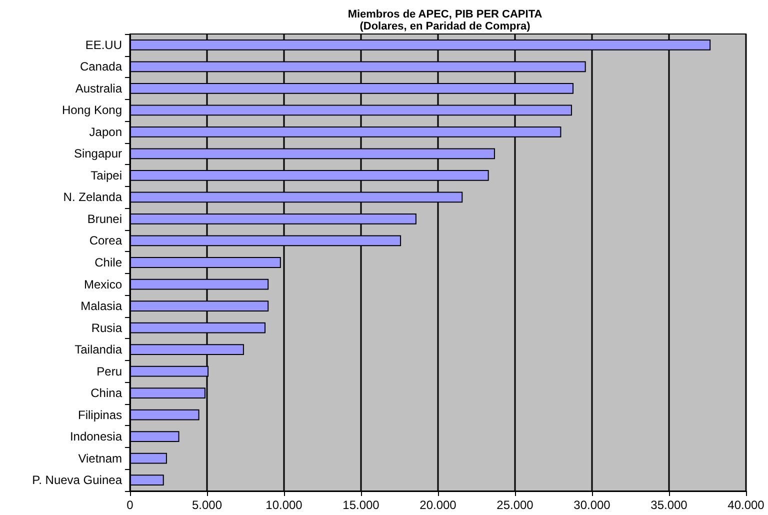 Image resolution: width=768 pixels, height=515 pixels. What do you see at coordinates (106, 327) in the screenshot?
I see `y-tick-label: Rusia` at bounding box center [106, 327].